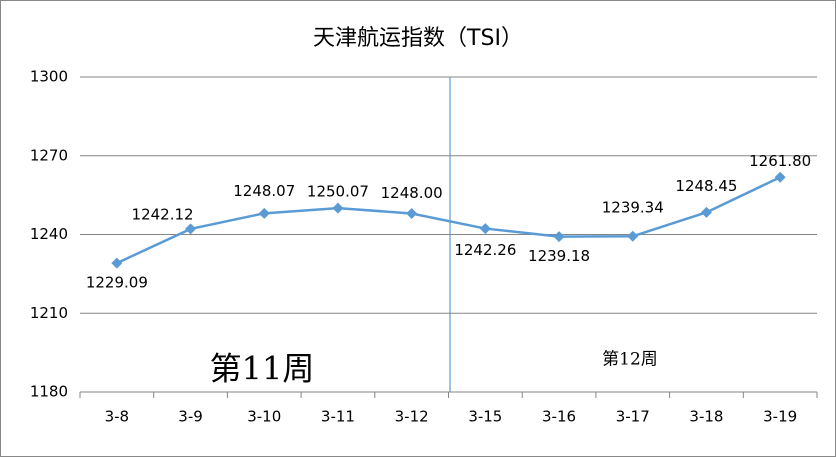  I want to click on x-tick-label: 3-9, so click(190, 417).